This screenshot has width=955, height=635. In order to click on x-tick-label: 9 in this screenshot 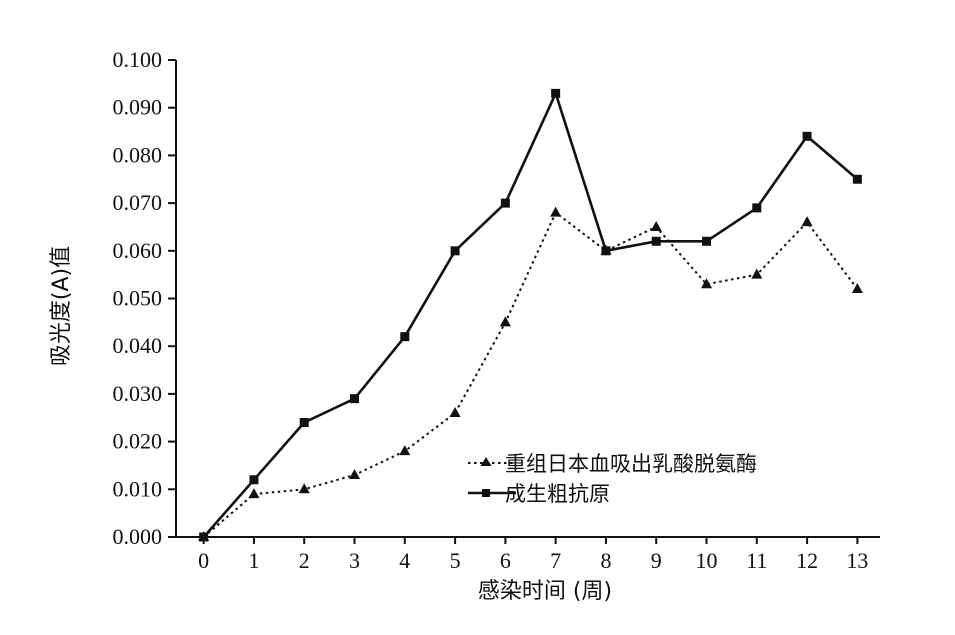, I will do `click(656, 560)`.